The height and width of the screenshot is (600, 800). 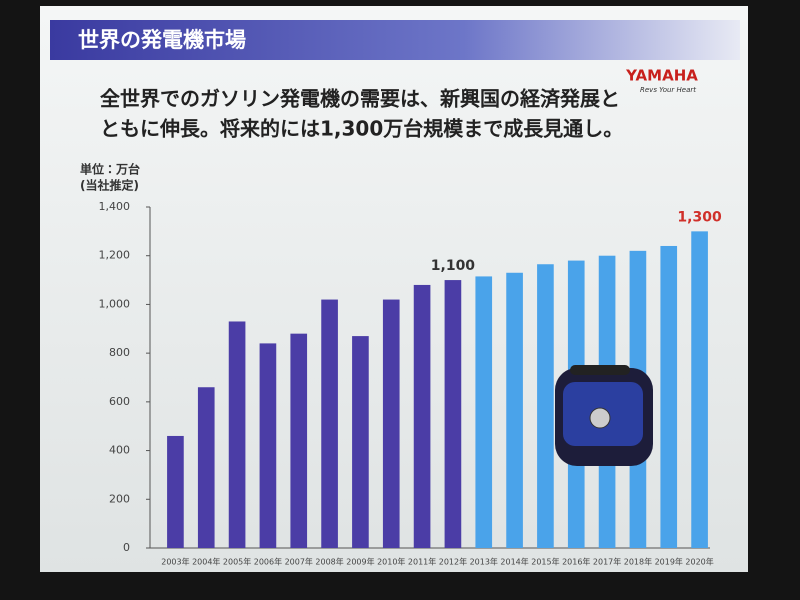 What do you see at coordinates (329, 562) in the screenshot?
I see `x-tick-label: 2008年` at bounding box center [329, 562].